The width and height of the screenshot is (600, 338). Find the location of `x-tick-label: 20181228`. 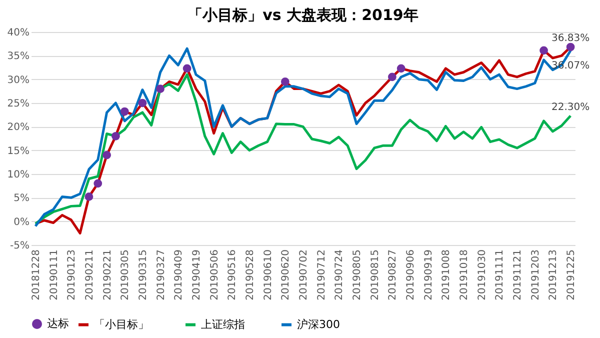

x-tick-label: 20181228 is located at coordinates (36, 275).